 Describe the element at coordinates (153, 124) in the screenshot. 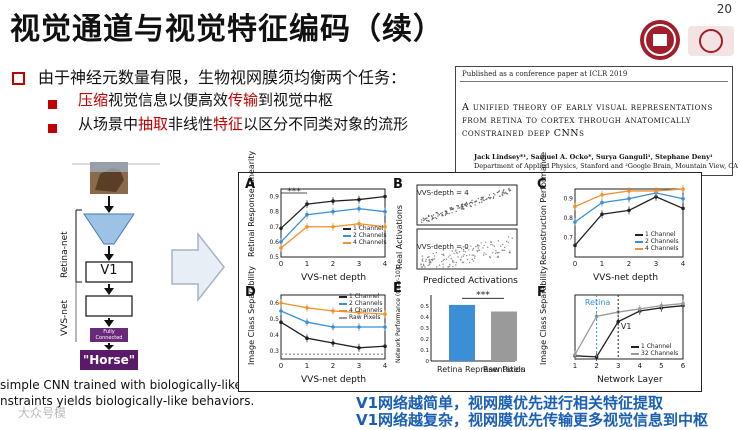

I see `bullet-sub2-keyword-extract: 抽取` at that location.